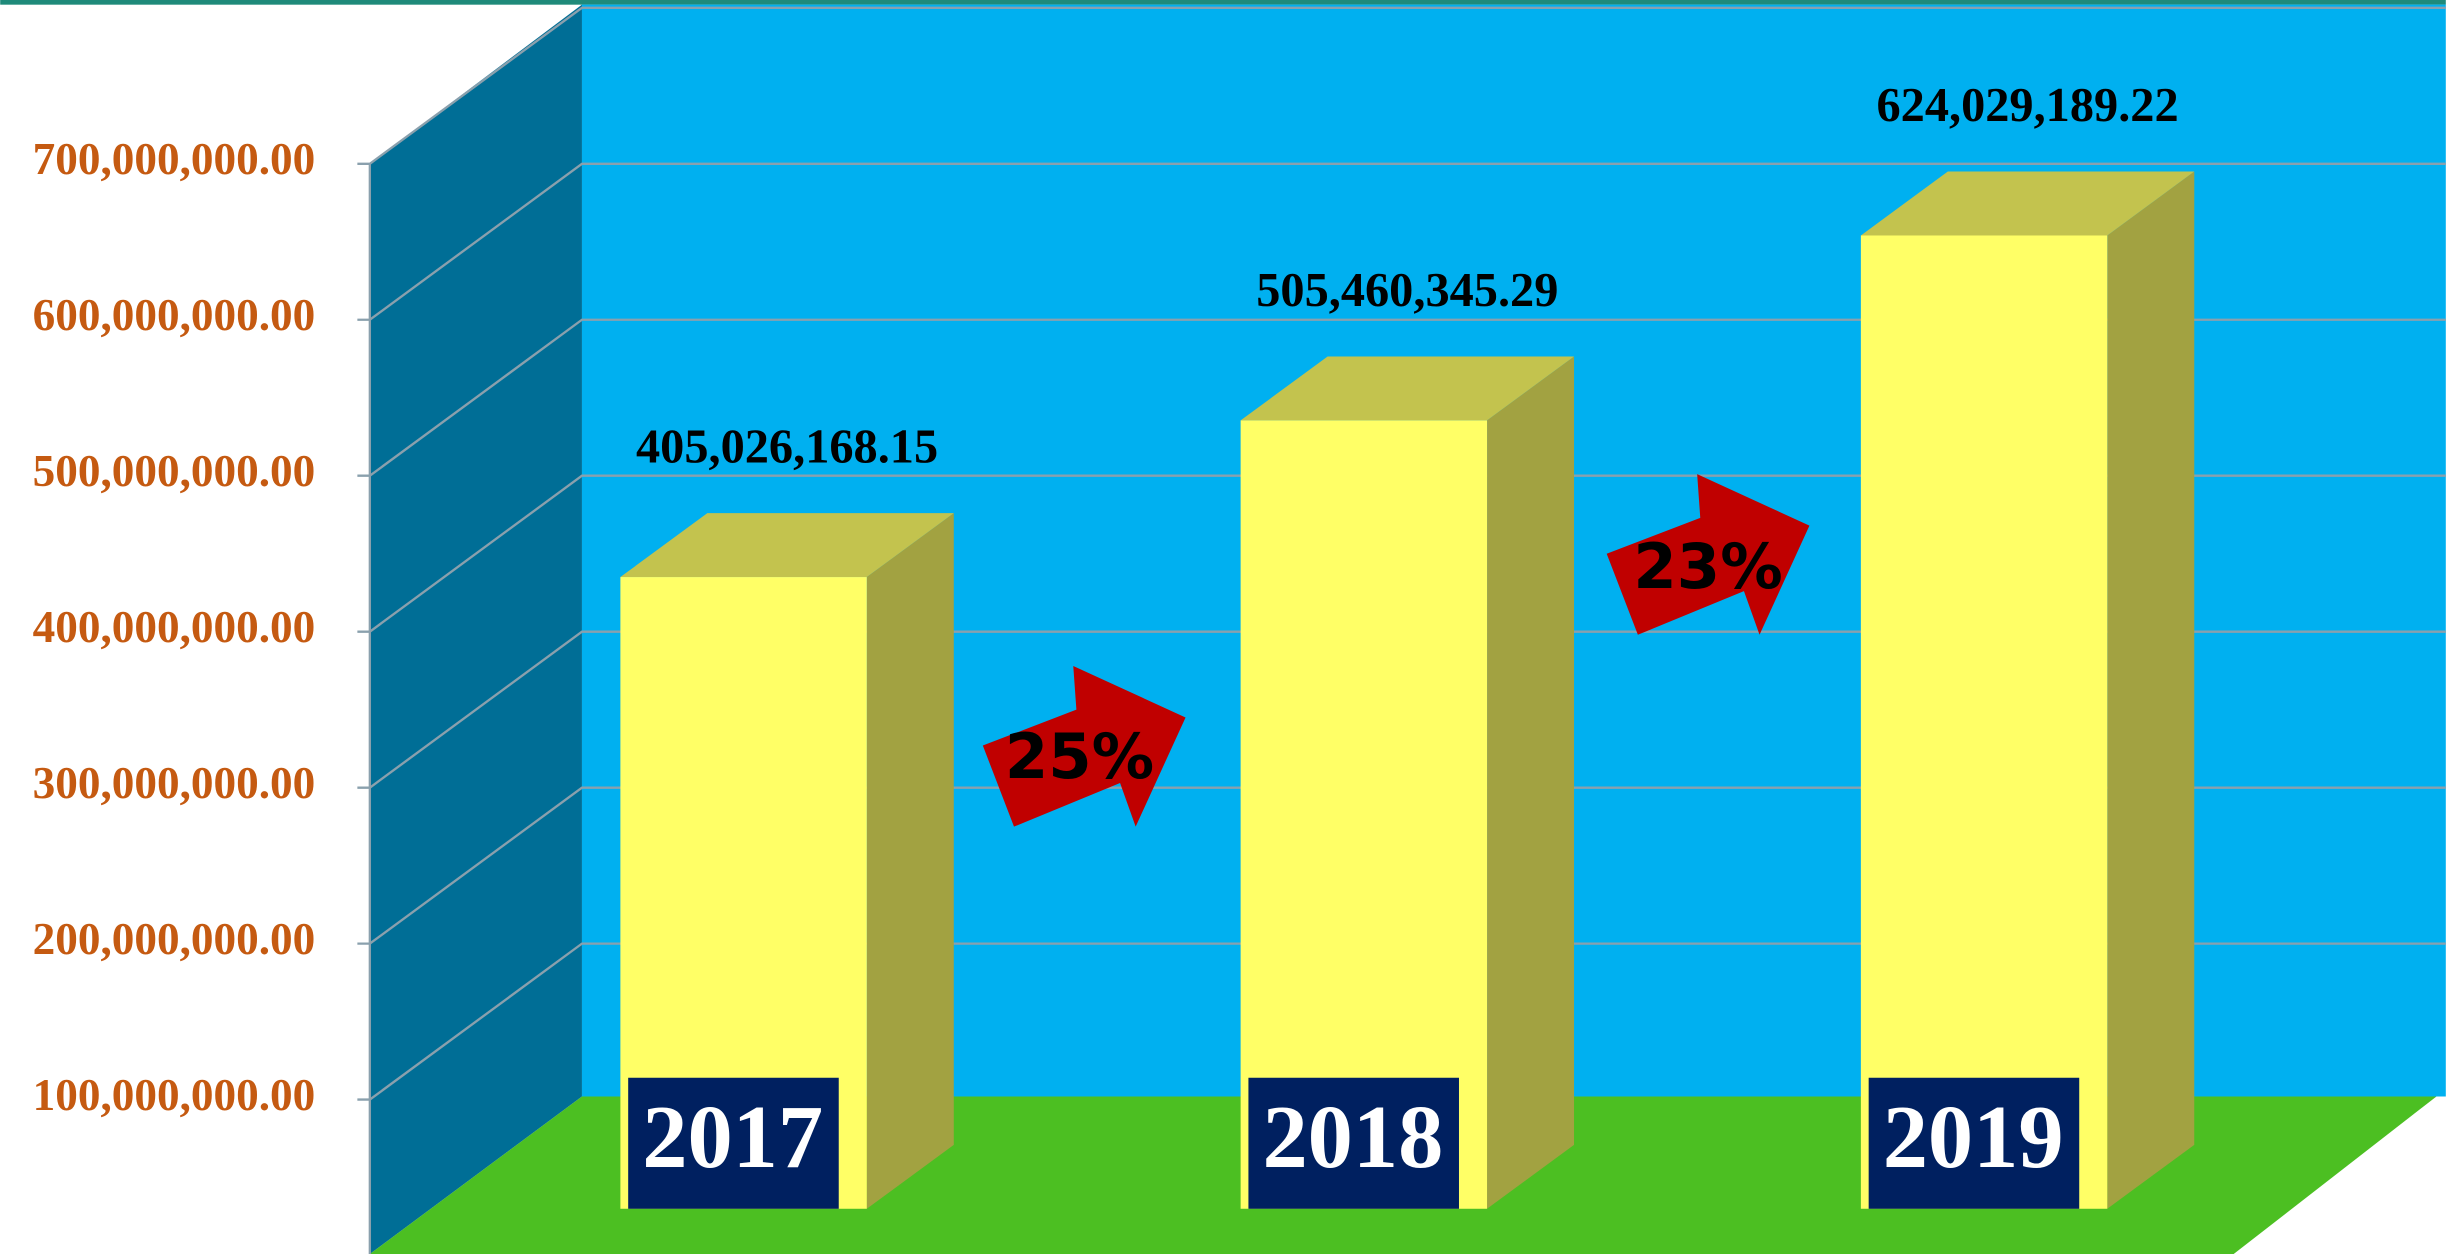  What do you see at coordinates (475, 629) in the screenshot?
I see `side-wall` at bounding box center [475, 629].